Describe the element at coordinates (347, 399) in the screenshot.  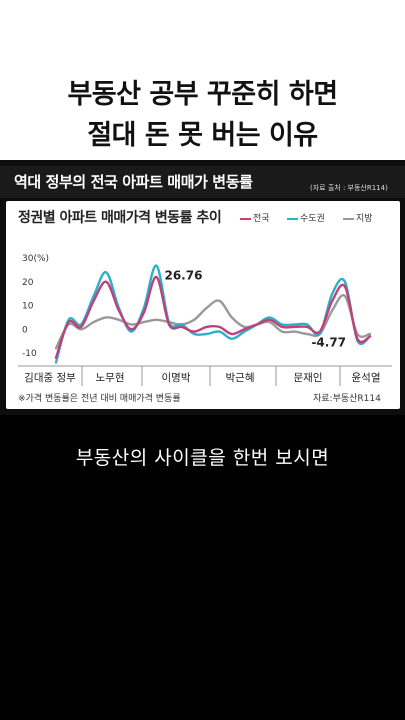
I see `chart-source: 자료:부동산R114` at that location.